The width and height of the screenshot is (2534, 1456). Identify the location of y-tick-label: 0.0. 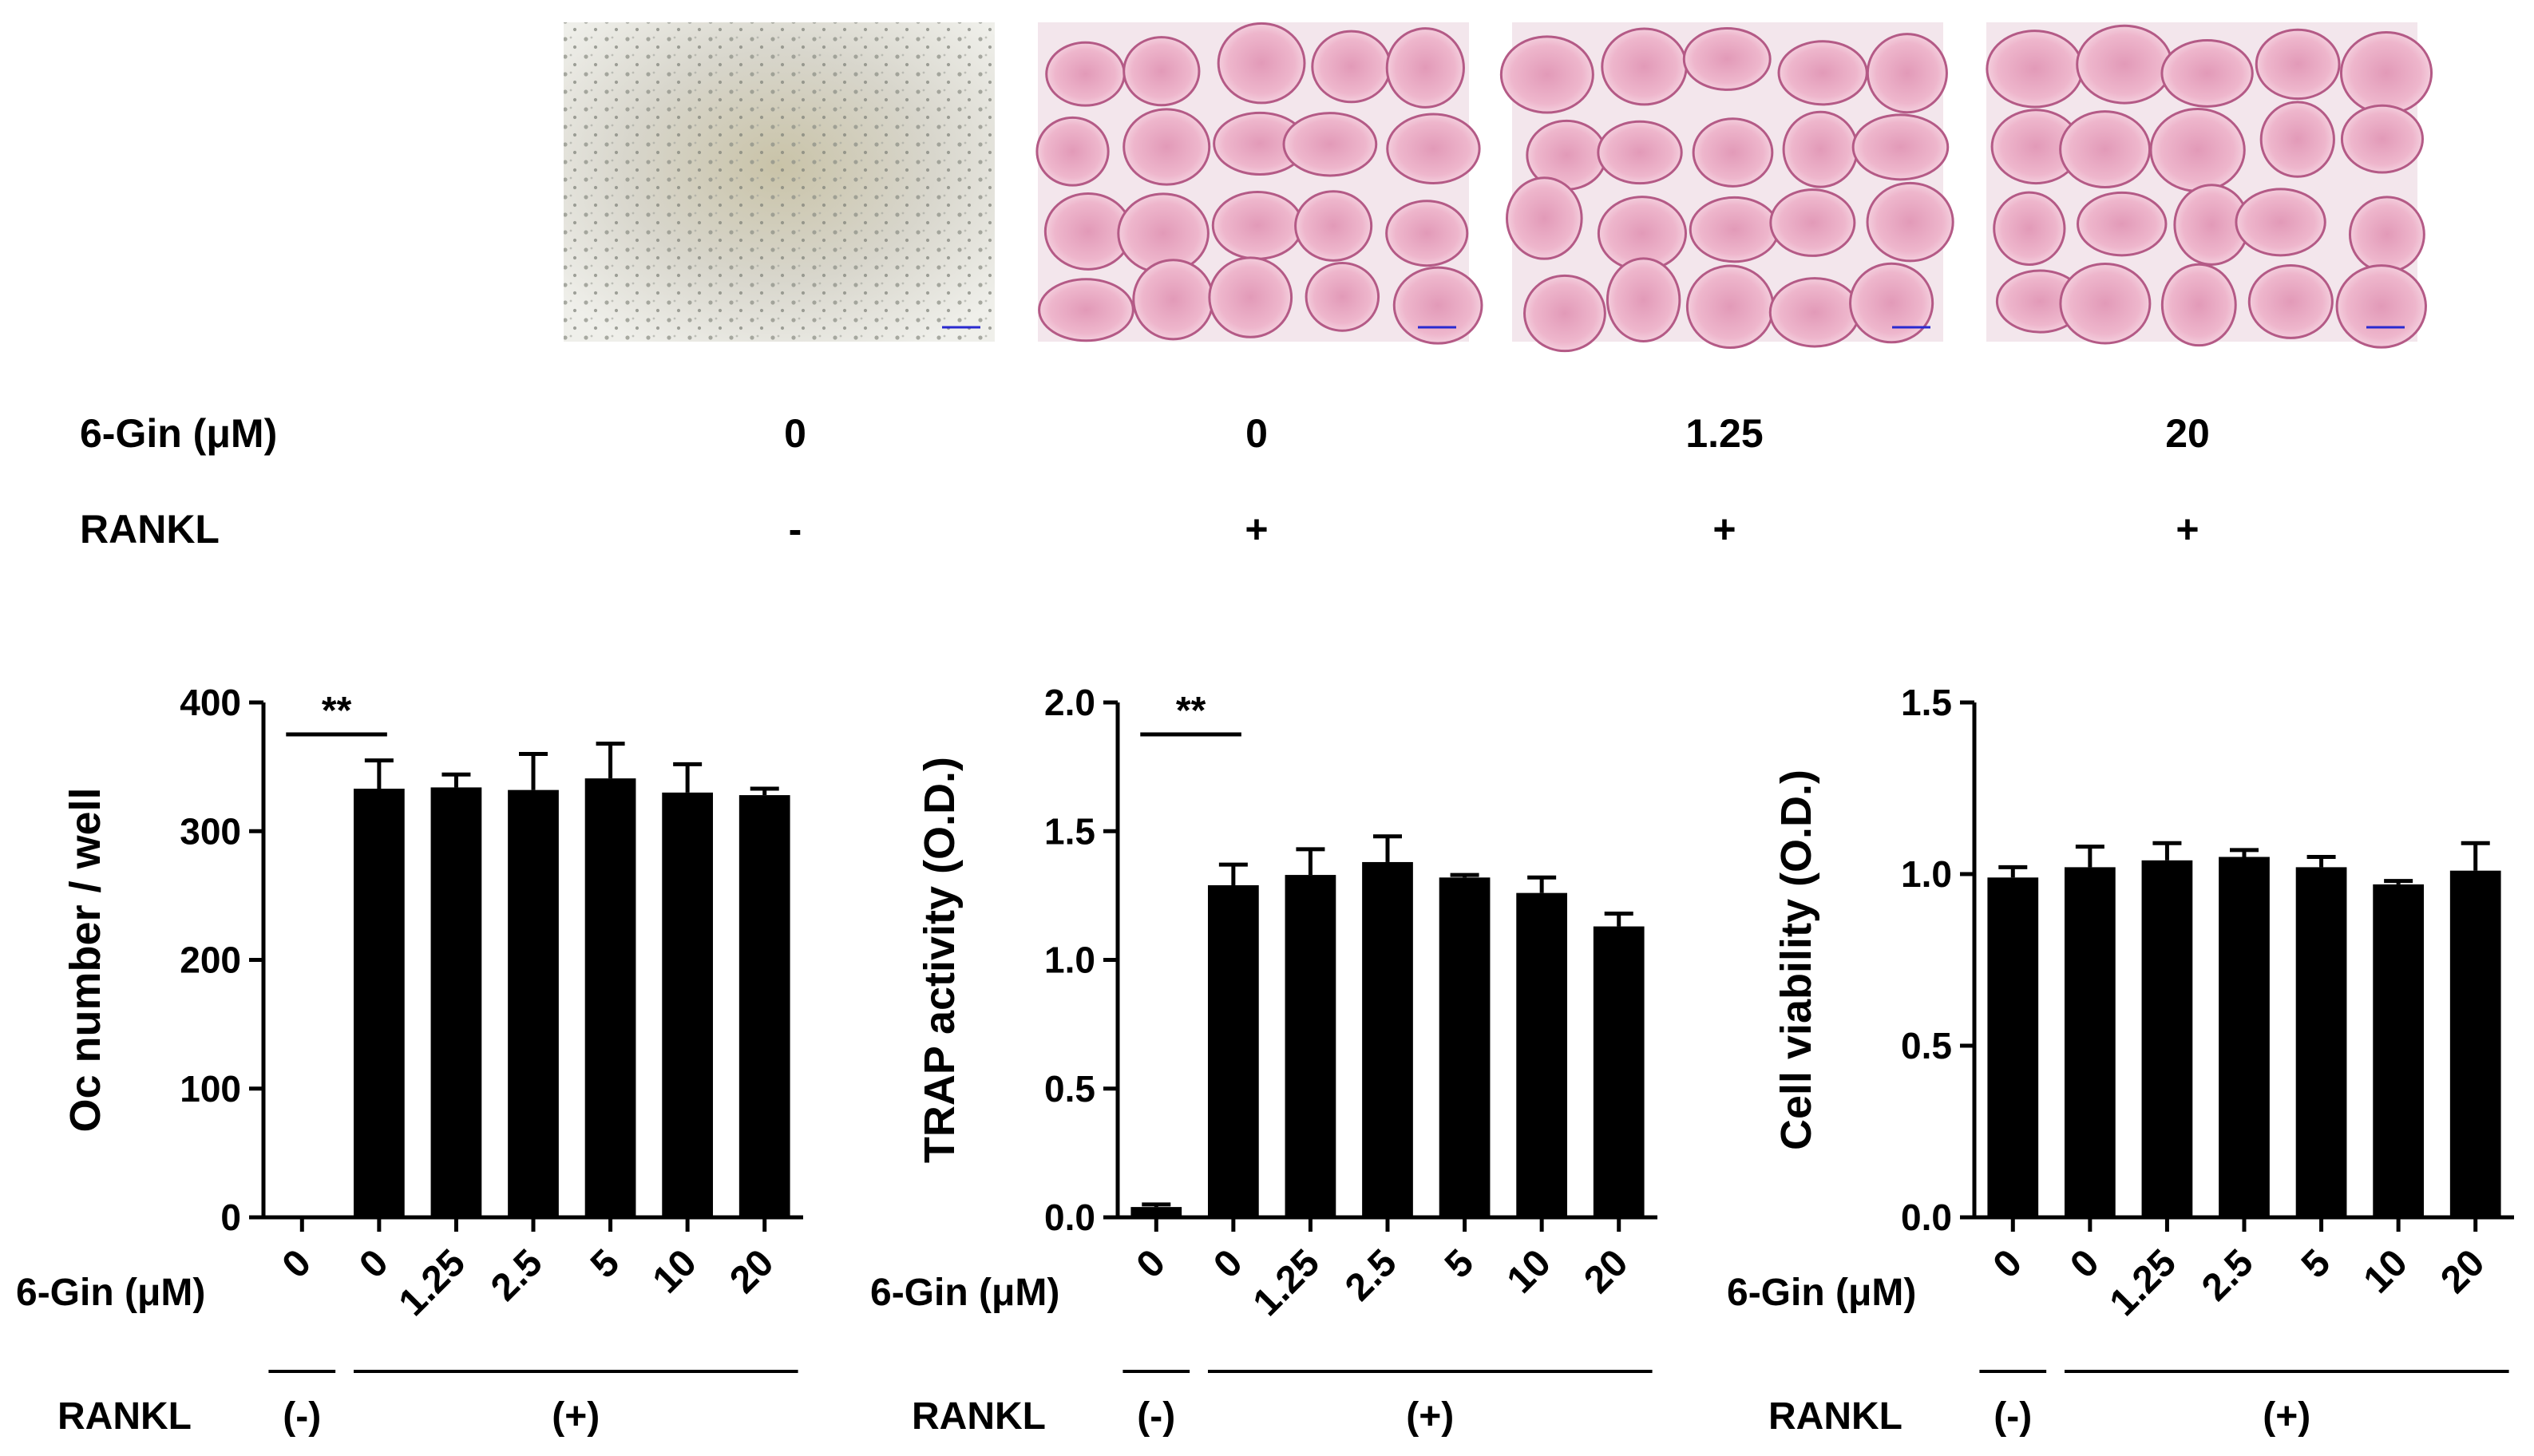
(1926, 1217).